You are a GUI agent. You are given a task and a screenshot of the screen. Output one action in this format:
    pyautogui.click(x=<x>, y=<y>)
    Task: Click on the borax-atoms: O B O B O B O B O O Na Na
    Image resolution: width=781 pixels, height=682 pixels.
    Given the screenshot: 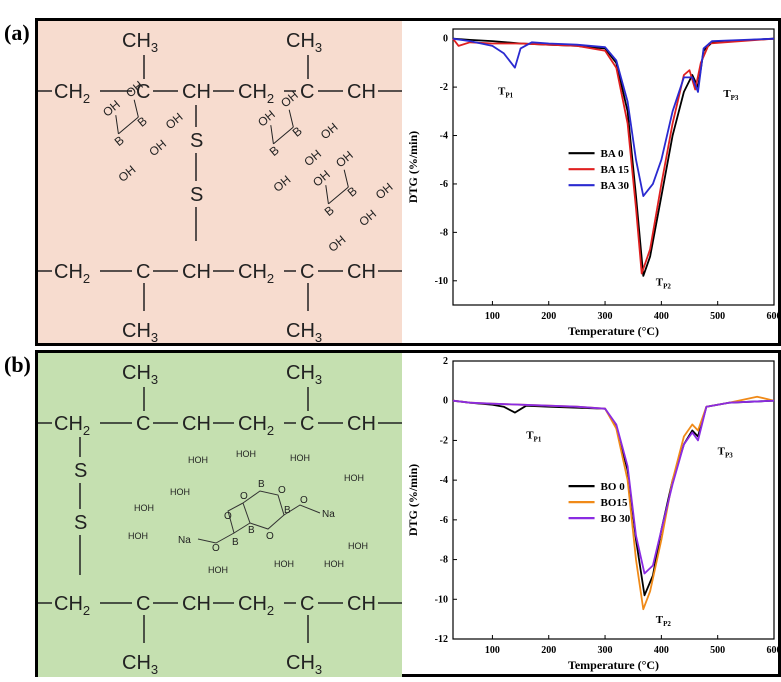 What is the action you would take?
    pyautogui.click(x=256, y=516)
    